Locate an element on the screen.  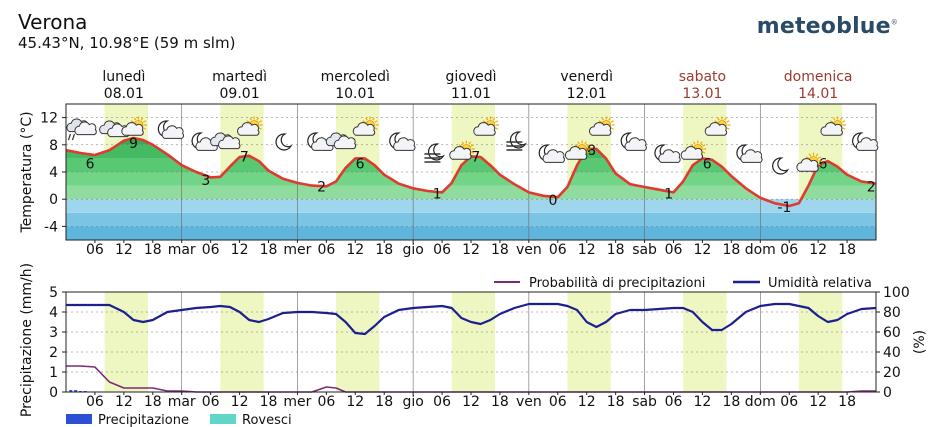
humidity-ytick-label: 100 is located at coordinates (896, 293).